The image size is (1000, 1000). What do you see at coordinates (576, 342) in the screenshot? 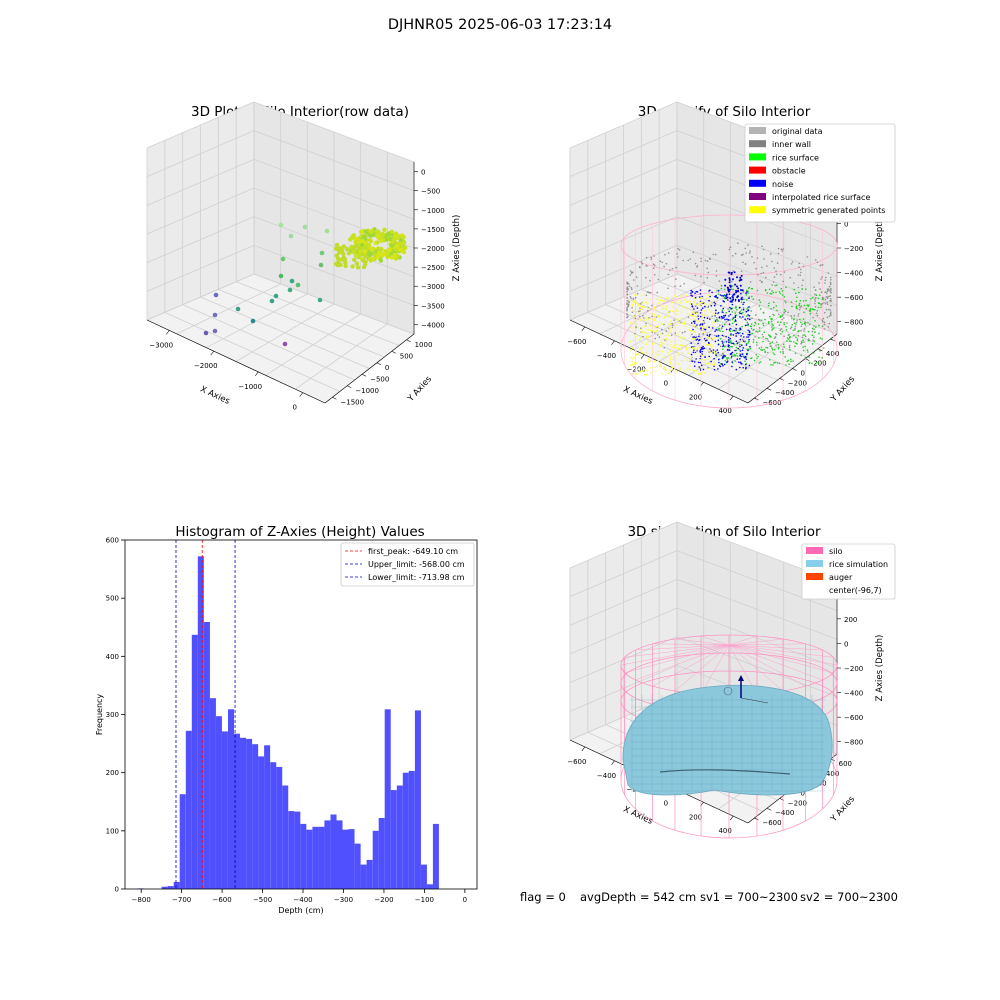
I see `x-tick-label: −600` at bounding box center [576, 342].